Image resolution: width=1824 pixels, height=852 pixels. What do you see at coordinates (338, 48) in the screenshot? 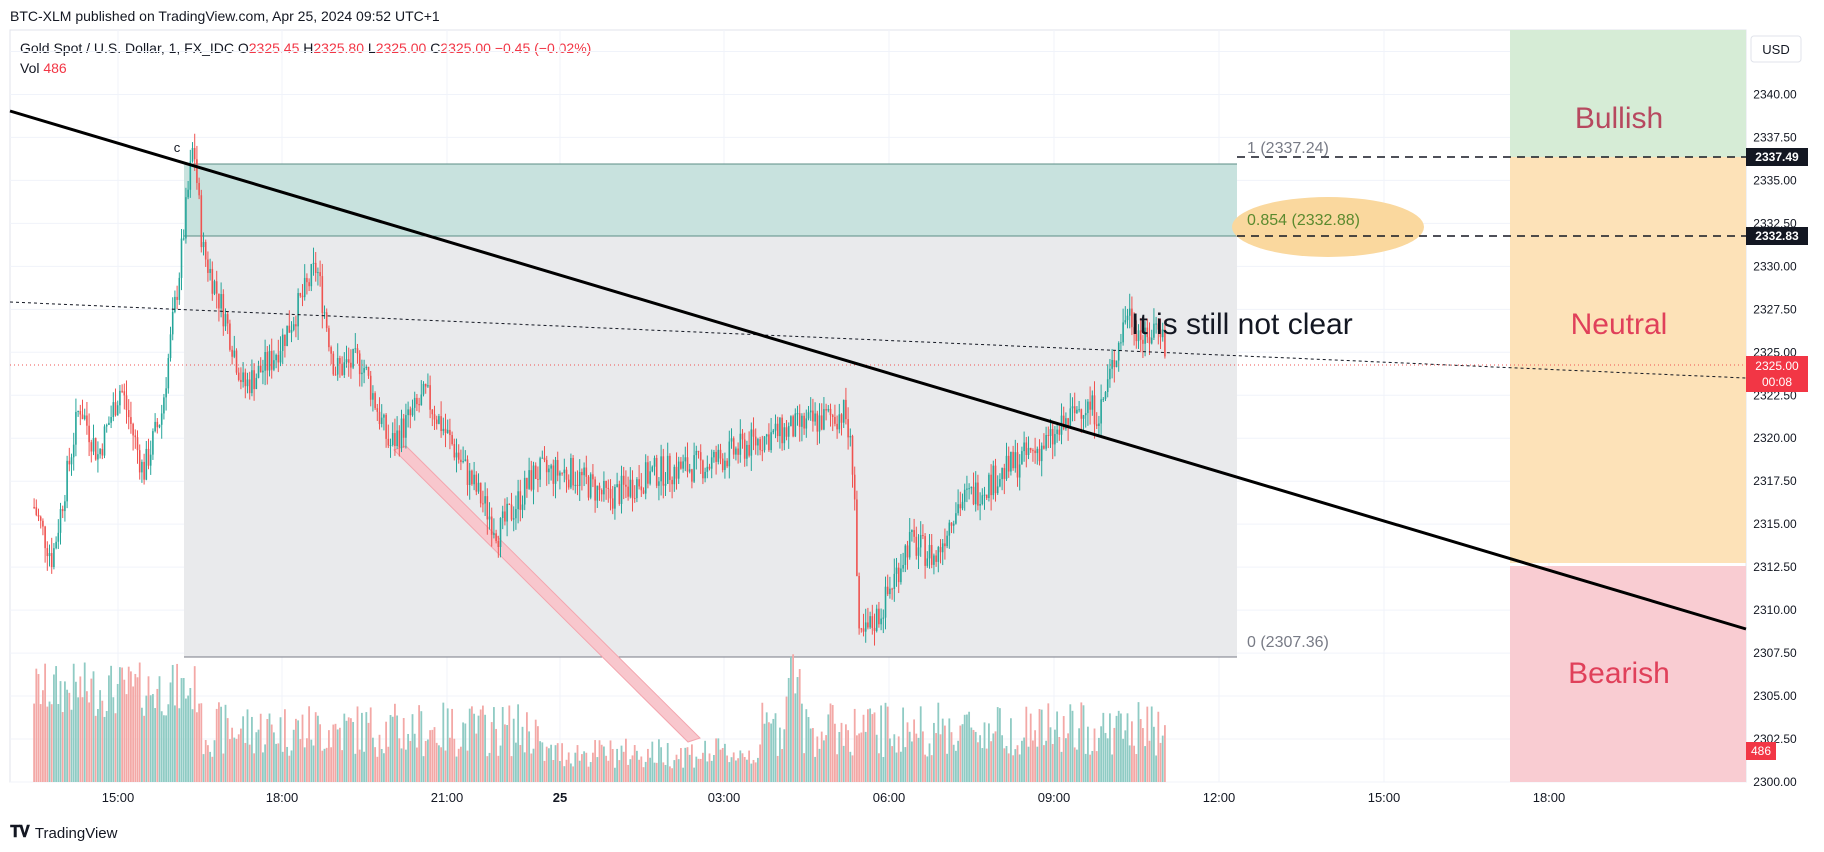
I see `high-value: 2325.80` at bounding box center [338, 48].